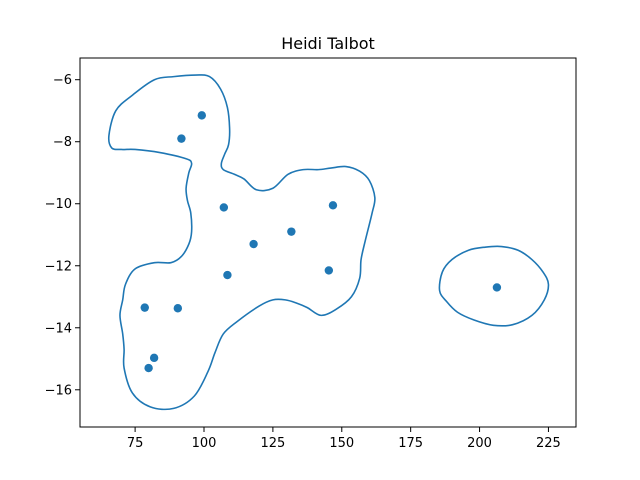 The width and height of the screenshot is (640, 480). What do you see at coordinates (62, 80) in the screenshot?
I see `y-tick-label: −6` at bounding box center [62, 80].